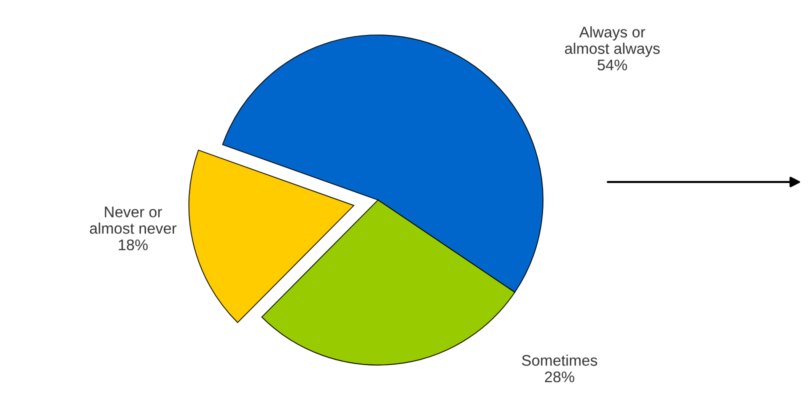  What do you see at coordinates (559, 376) in the screenshot?
I see `data-label: 28%` at bounding box center [559, 376].